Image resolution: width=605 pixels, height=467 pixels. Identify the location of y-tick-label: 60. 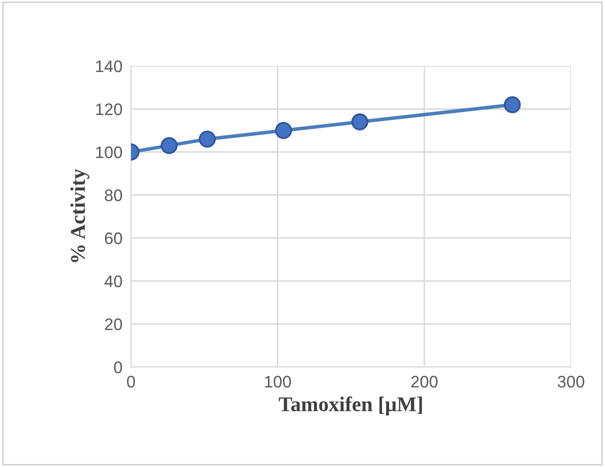
(113, 238).